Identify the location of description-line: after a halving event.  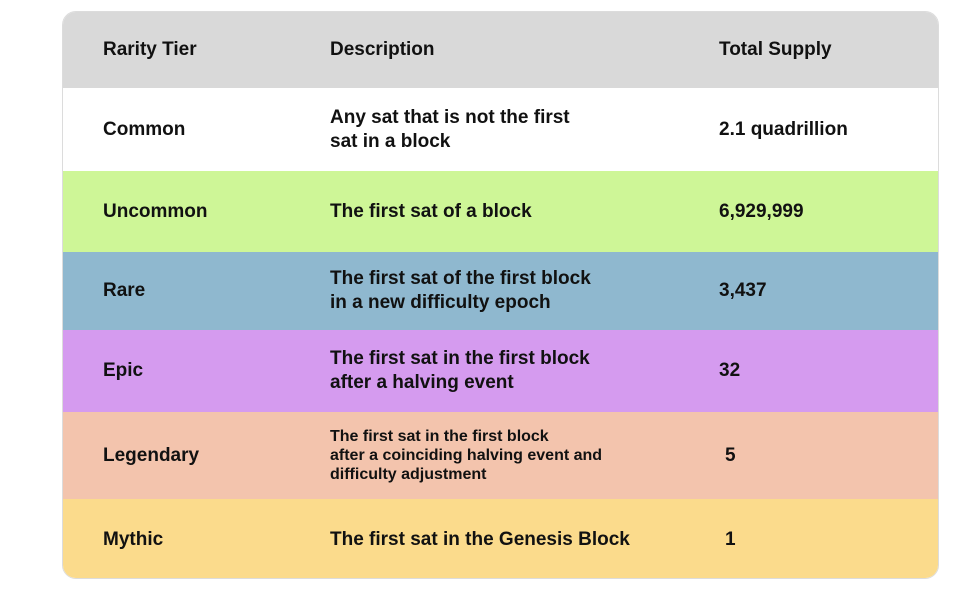
(422, 382).